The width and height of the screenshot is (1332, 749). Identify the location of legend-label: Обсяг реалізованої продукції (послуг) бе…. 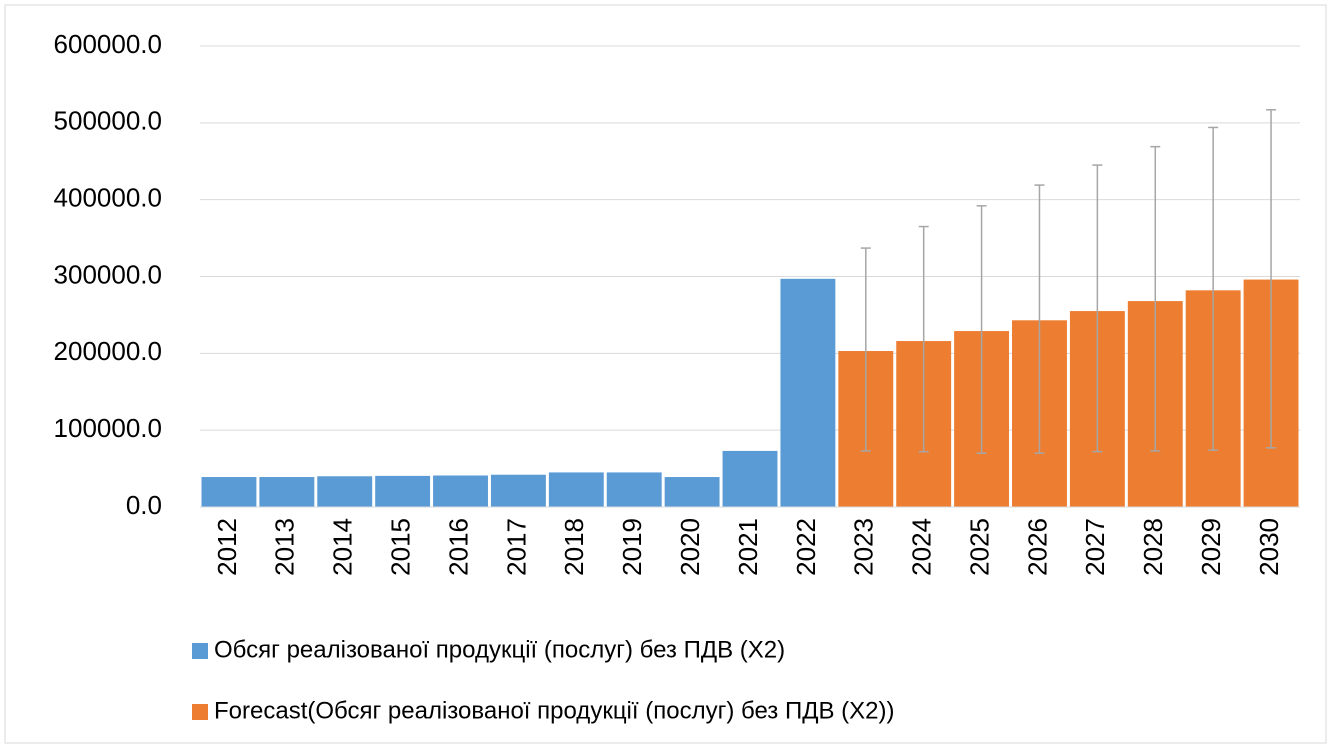
(499, 649).